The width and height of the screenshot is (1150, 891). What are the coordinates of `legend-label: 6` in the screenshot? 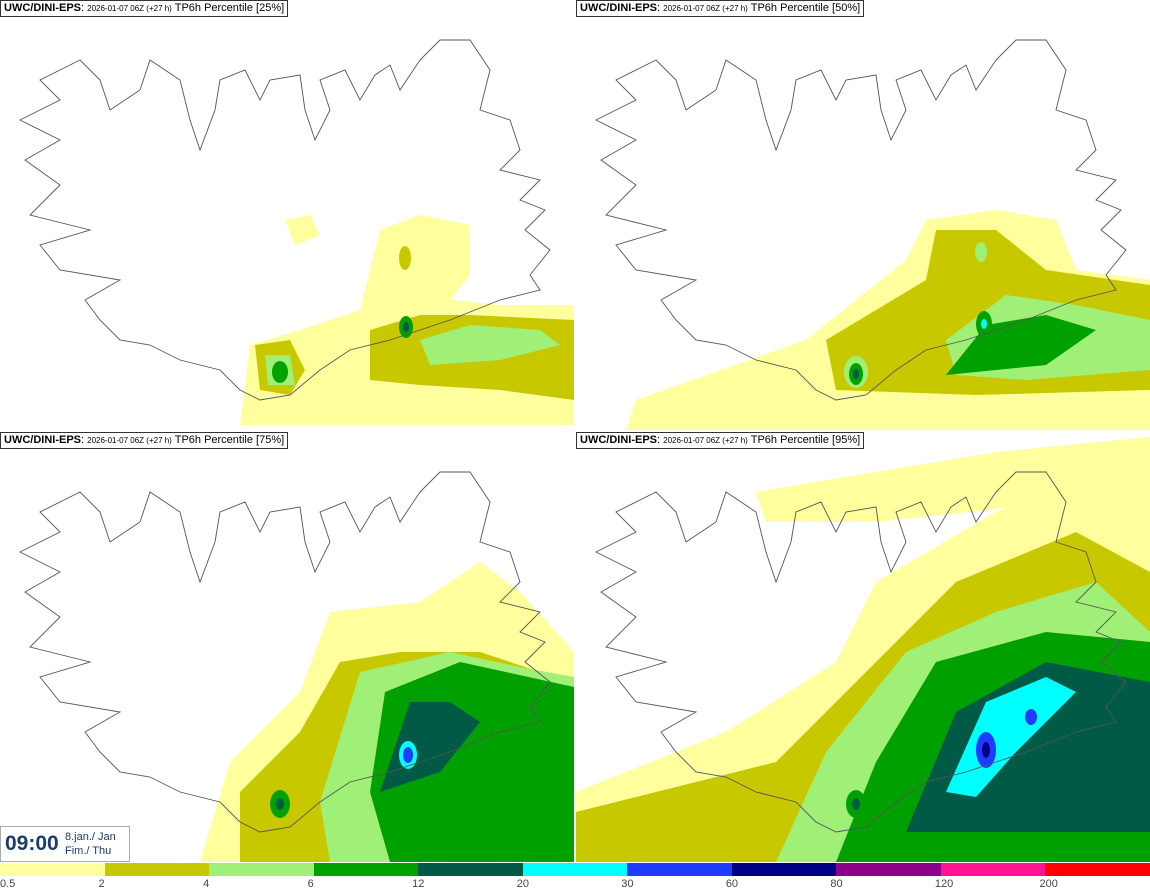 It's located at (310, 884).